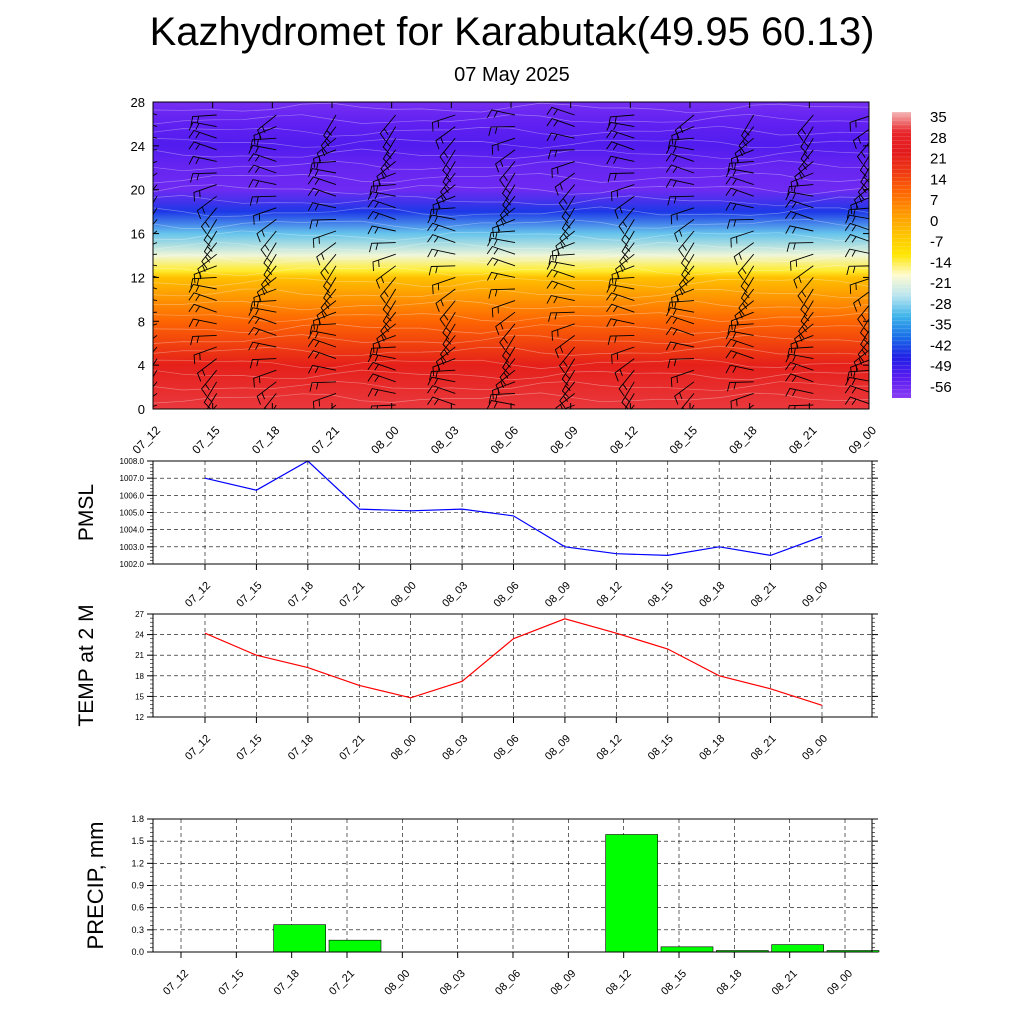  Describe the element at coordinates (86, 512) in the screenshot. I see `y-axis-title: PMSL` at that location.